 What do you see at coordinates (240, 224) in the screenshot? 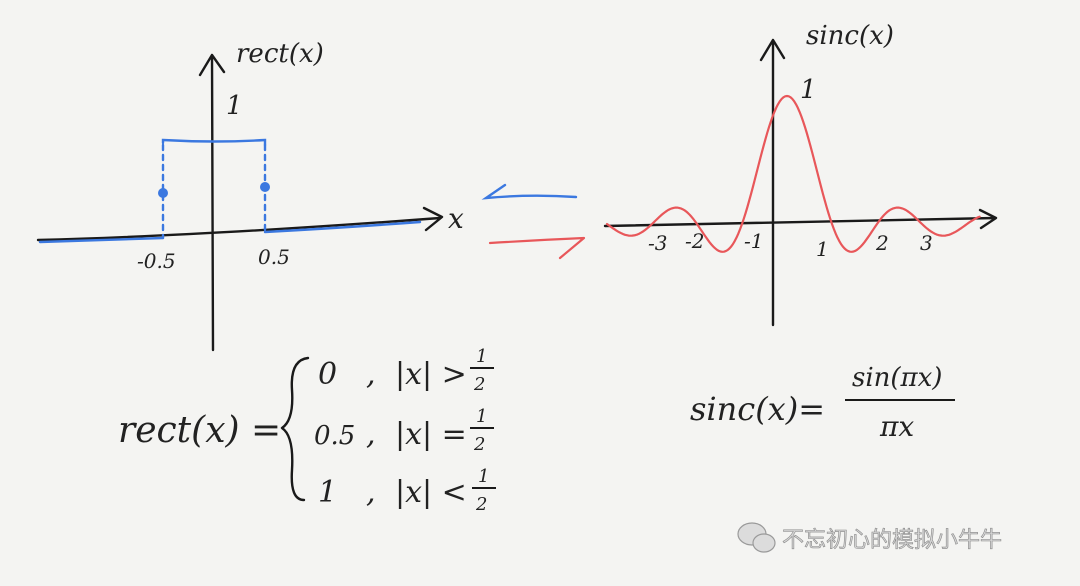
I see `rect-x-axis` at bounding box center [240, 224].